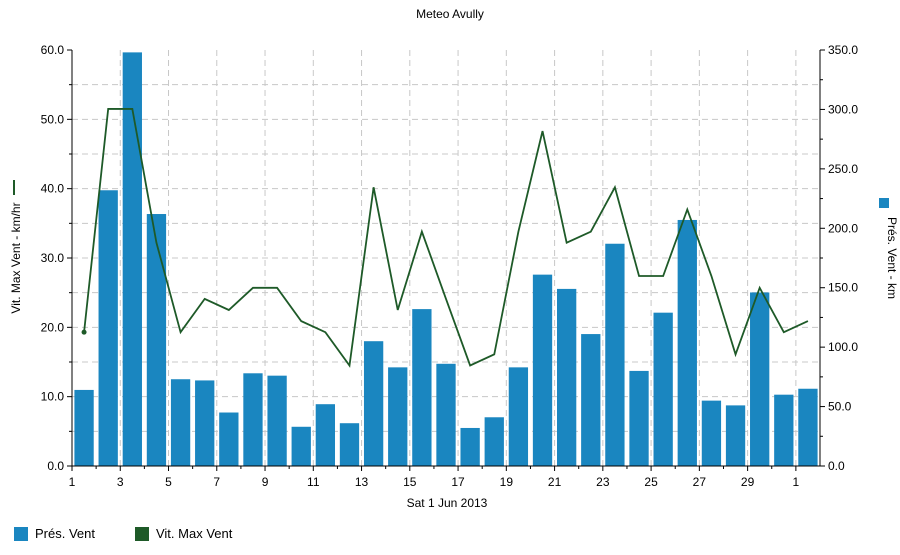 The height and width of the screenshot is (555, 900). I want to click on x-tick-label: 11, so click(313, 482).